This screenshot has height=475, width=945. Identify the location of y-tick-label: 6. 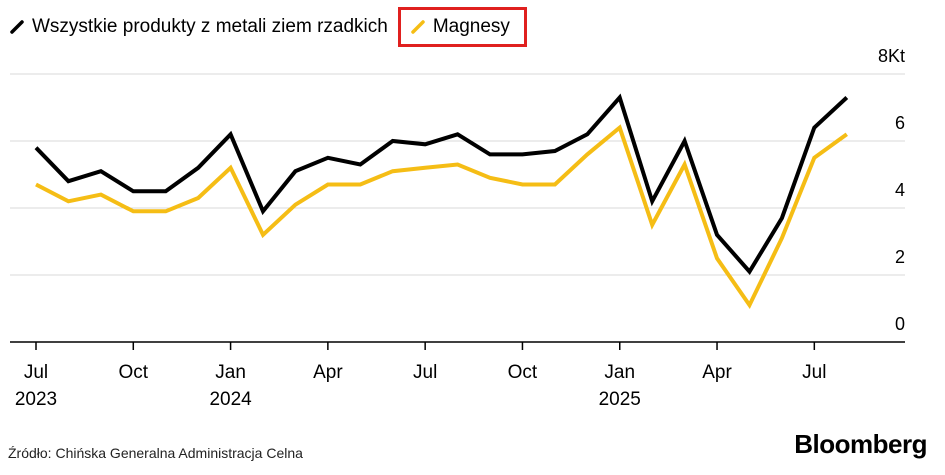
(900, 123).